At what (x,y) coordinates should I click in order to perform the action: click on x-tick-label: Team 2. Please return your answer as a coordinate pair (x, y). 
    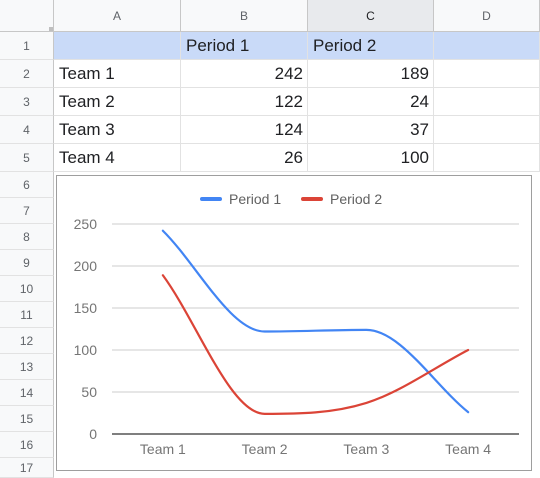
    Looking at the image, I should click on (265, 449).